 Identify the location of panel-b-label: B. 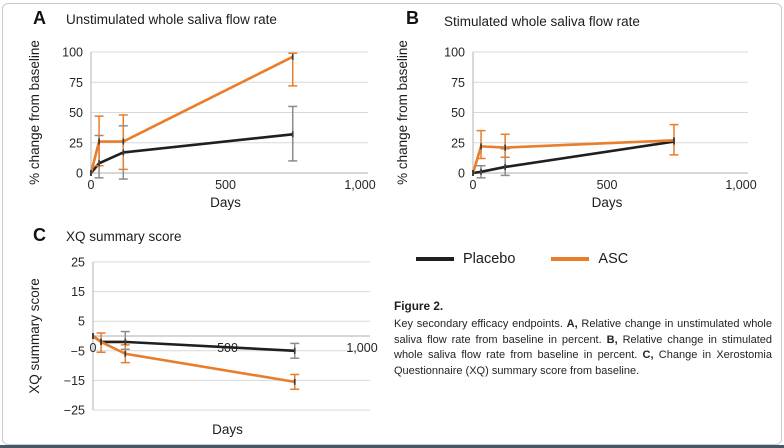
(413, 18).